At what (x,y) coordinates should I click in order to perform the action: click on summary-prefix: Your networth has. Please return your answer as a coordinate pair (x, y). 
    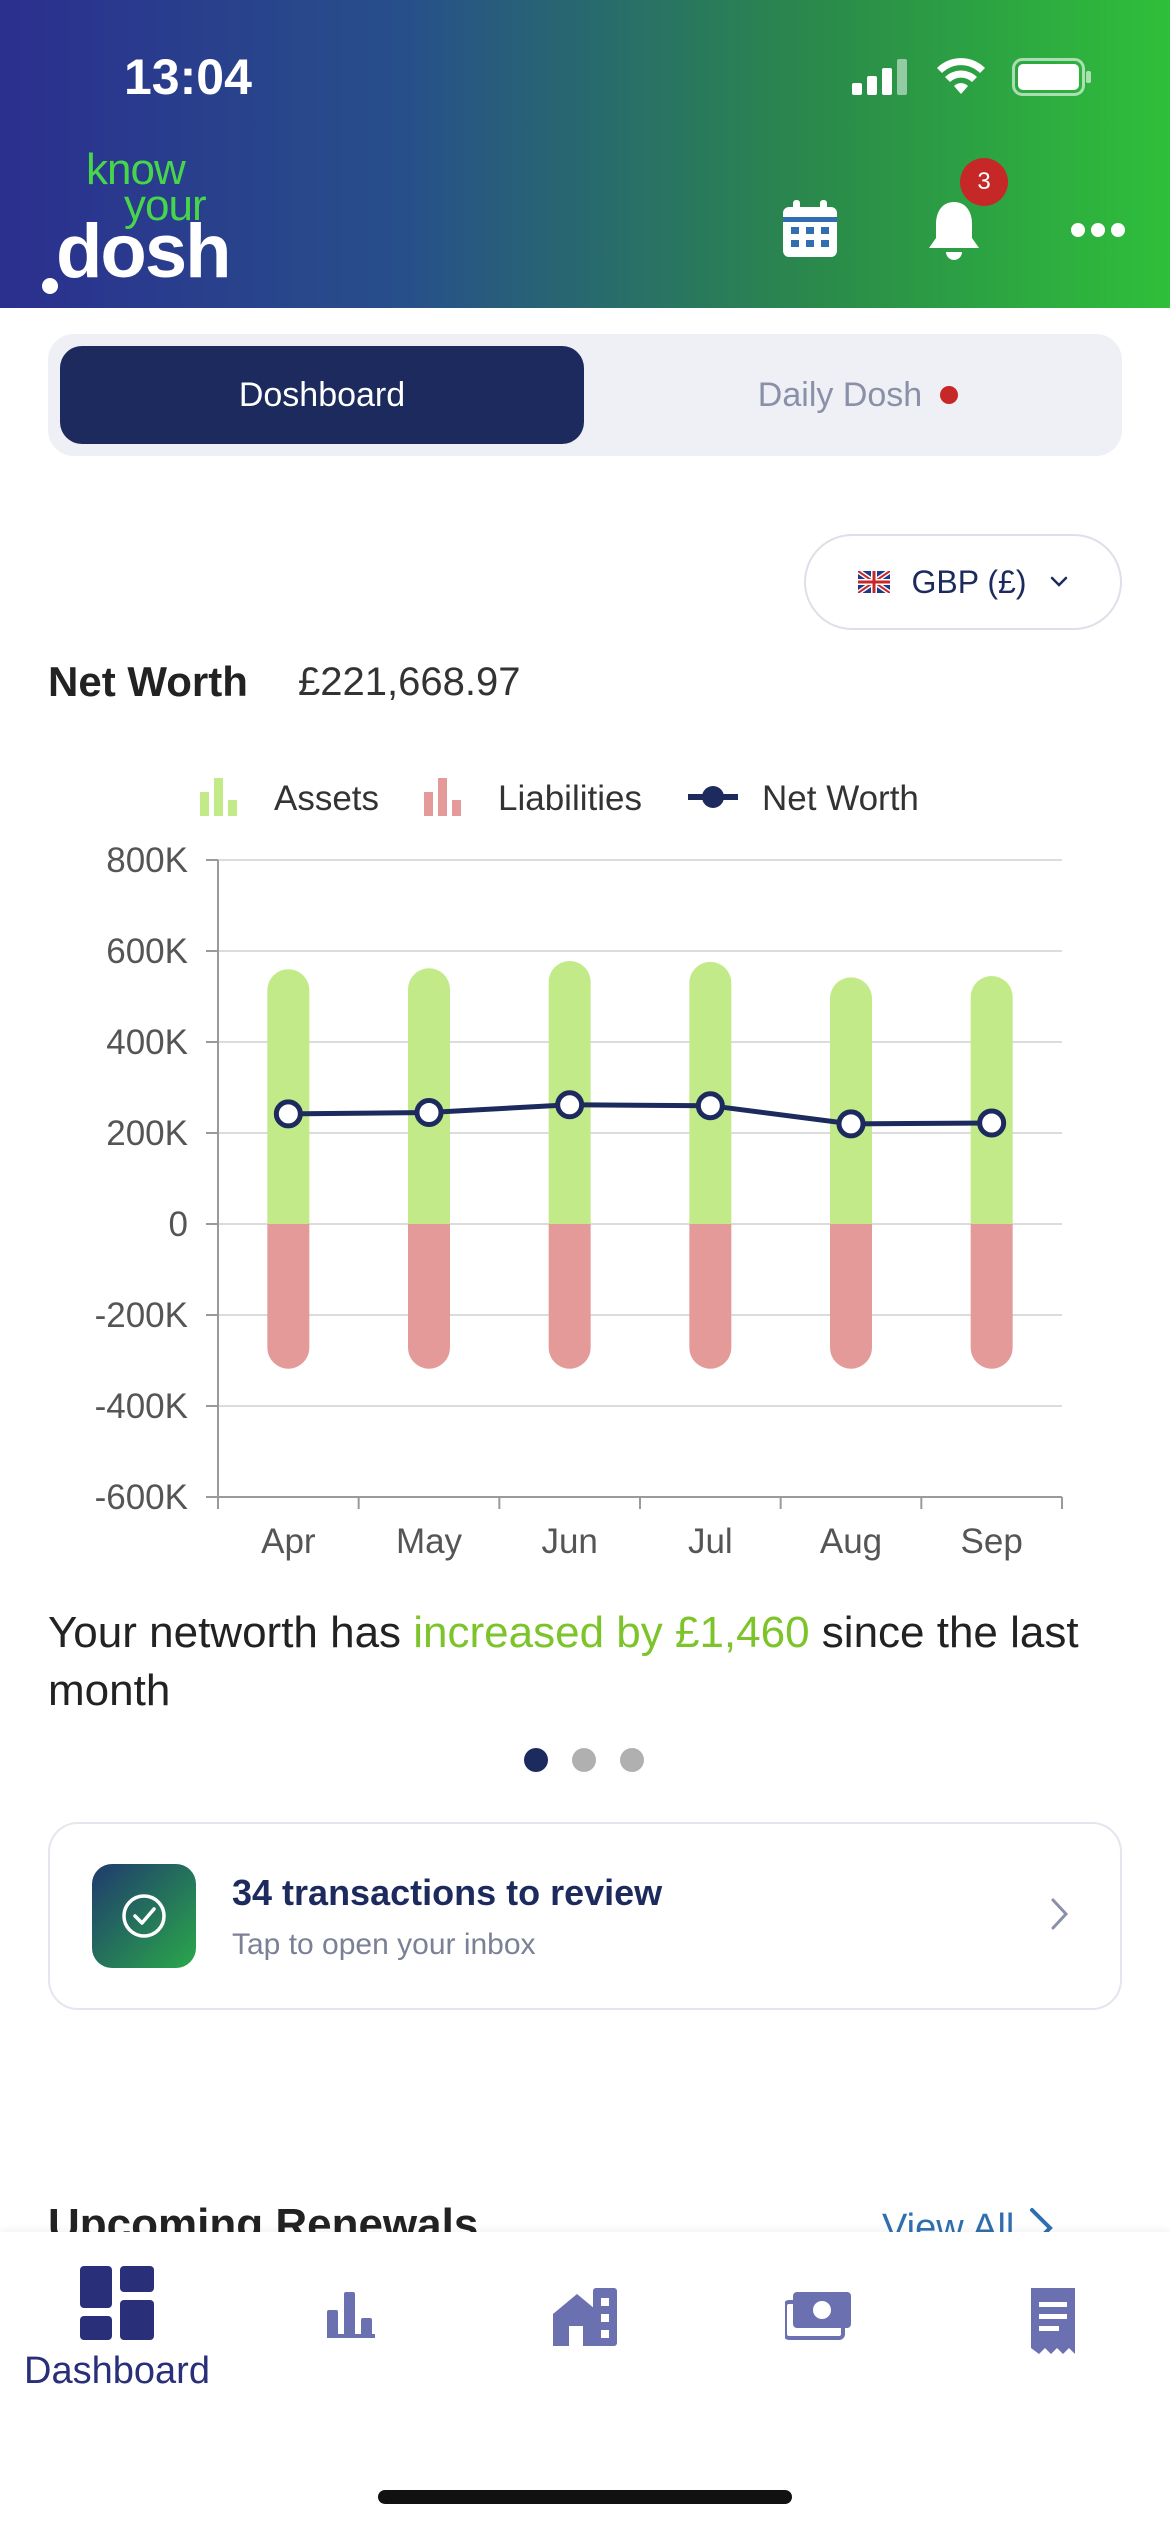
    Looking at the image, I should click on (231, 1632).